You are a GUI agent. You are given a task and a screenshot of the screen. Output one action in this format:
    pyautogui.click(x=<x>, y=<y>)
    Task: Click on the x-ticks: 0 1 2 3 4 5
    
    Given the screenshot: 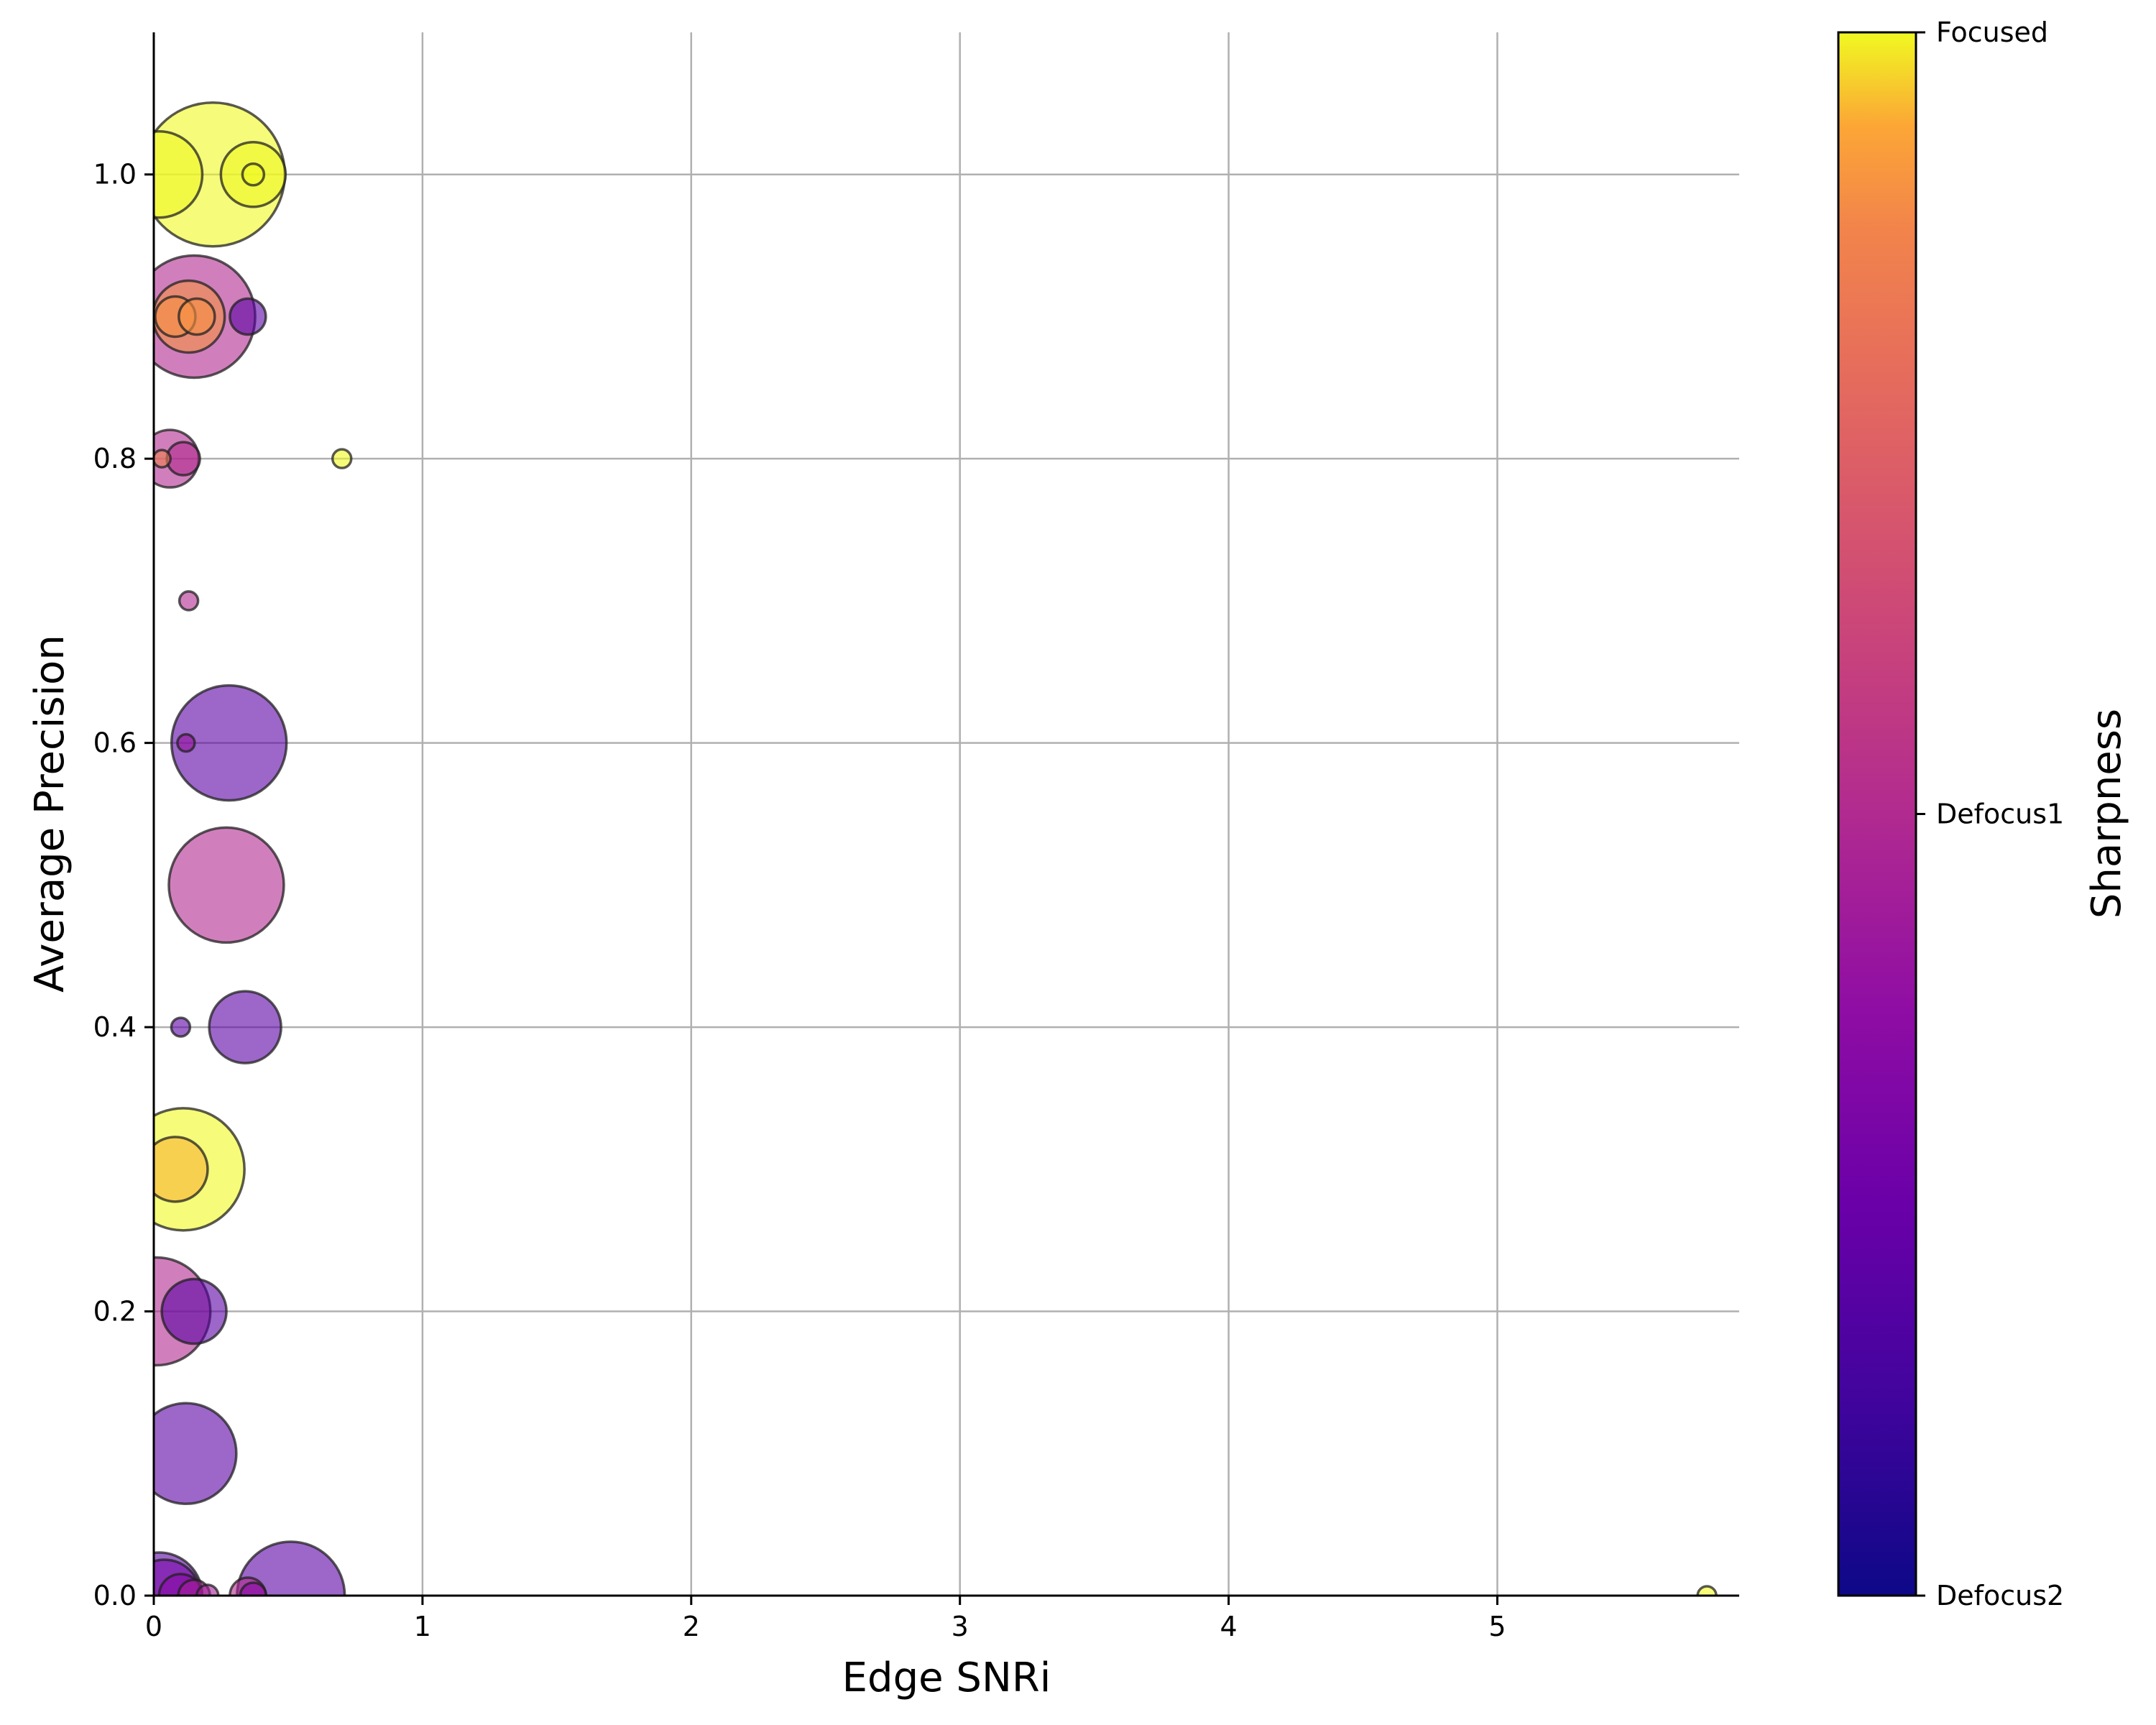 What is the action you would take?
    pyautogui.click(x=825, y=1619)
    